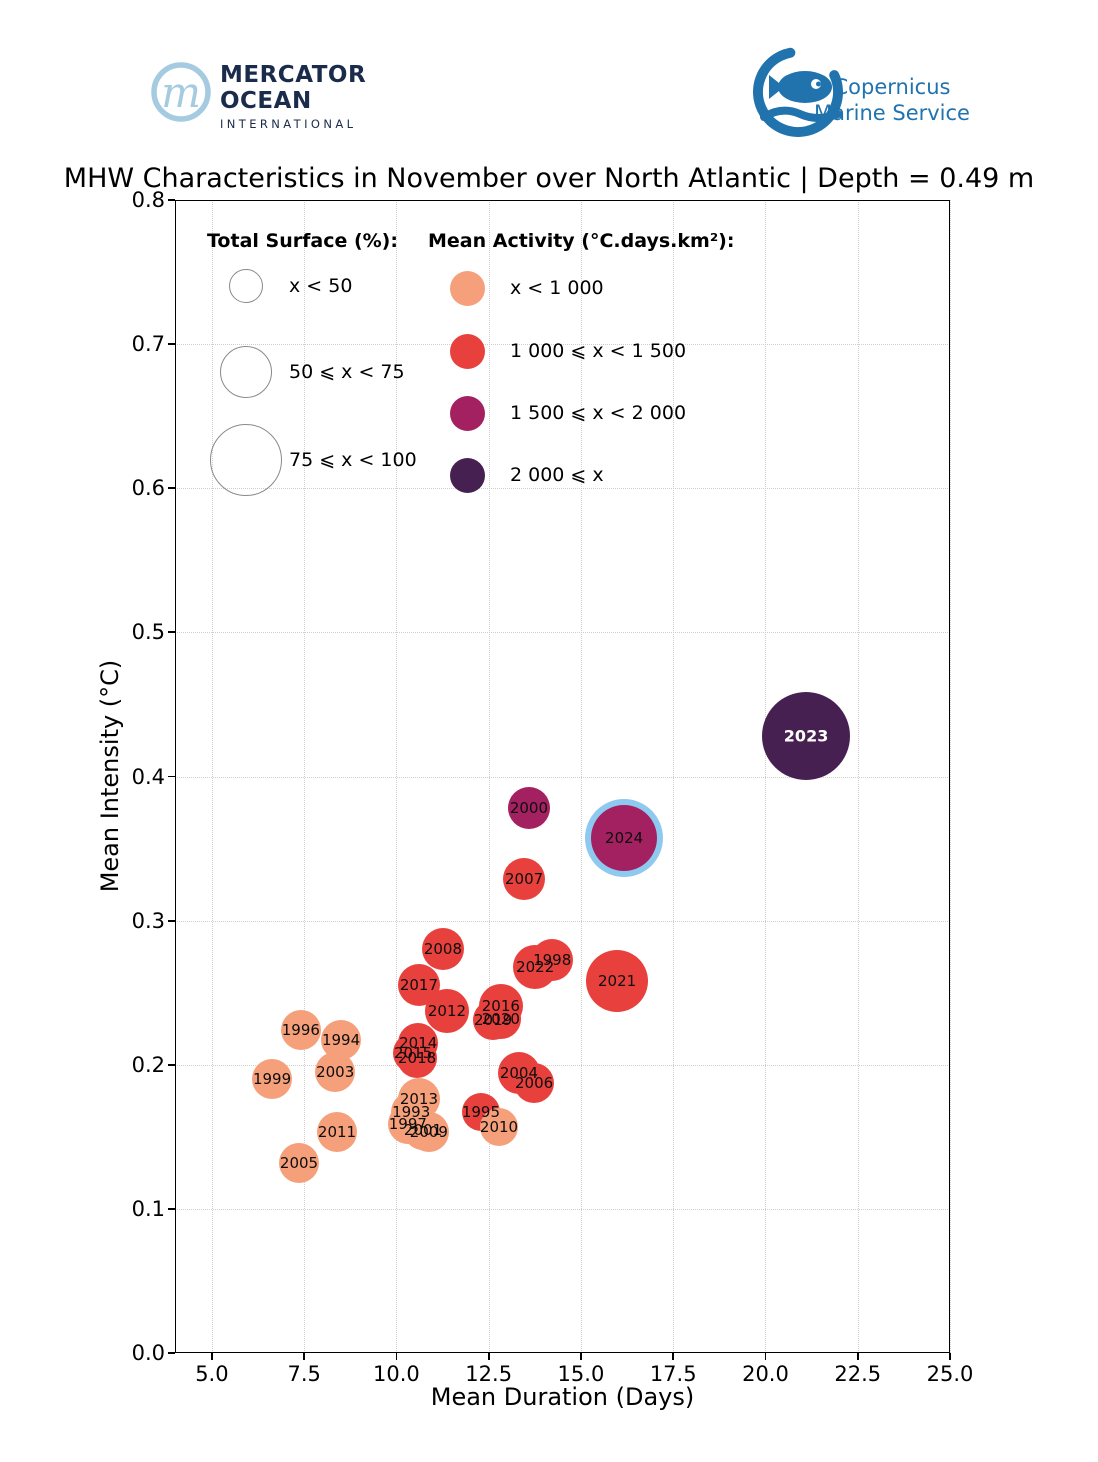 This screenshot has width=1098, height=1462. Describe the element at coordinates (407, 1123) in the screenshot. I see `bubble-label-1997: 1997` at that location.